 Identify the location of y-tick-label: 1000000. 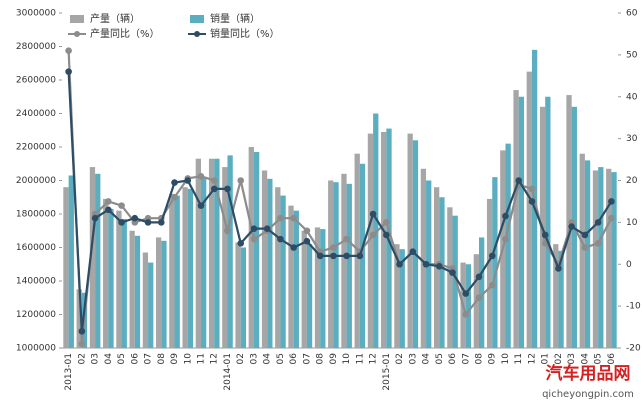
(36, 349).